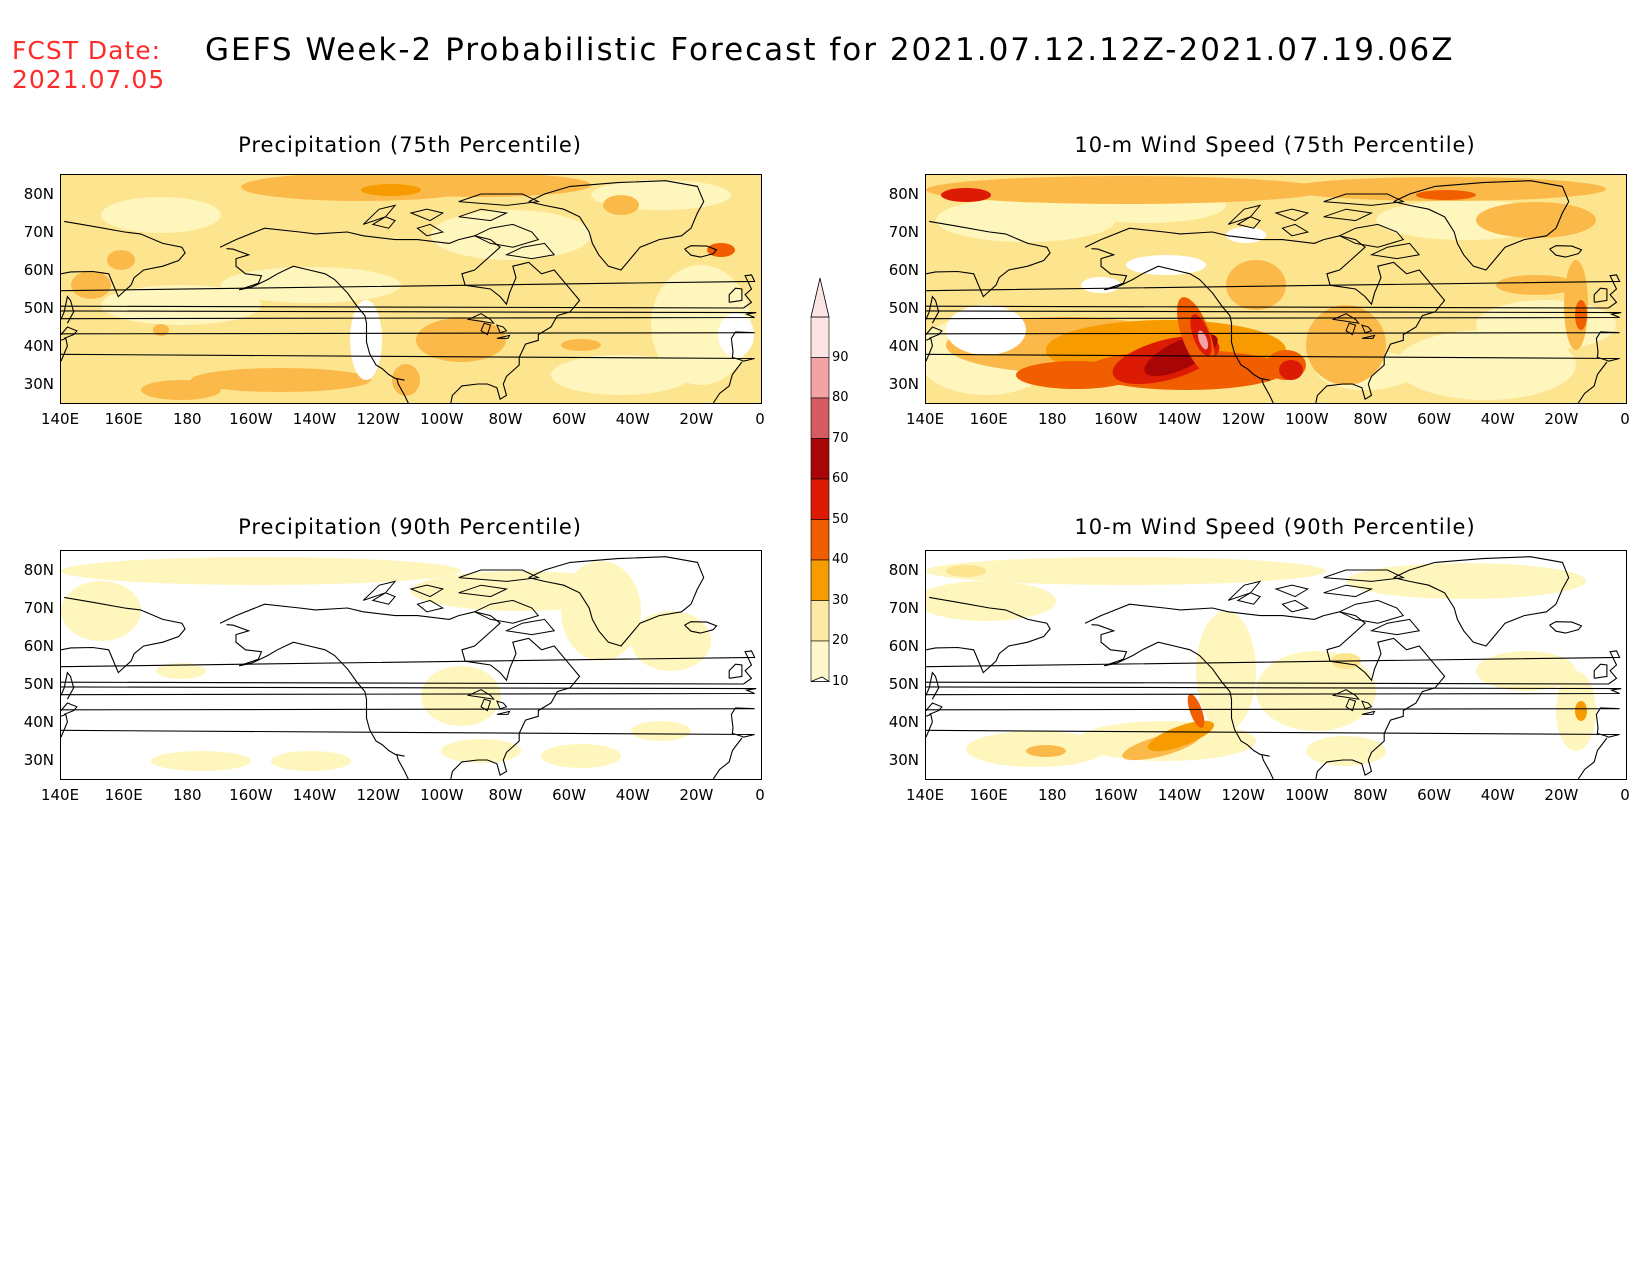 The image size is (1650, 1275). What do you see at coordinates (410, 527) in the screenshot?
I see `panel-title-precip90: Precipitation (90th Percentile)` at bounding box center [410, 527].